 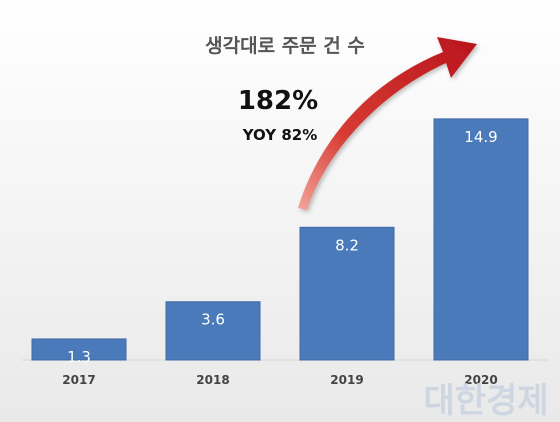 I want to click on data-label-2020: 14.9, so click(x=480, y=137).